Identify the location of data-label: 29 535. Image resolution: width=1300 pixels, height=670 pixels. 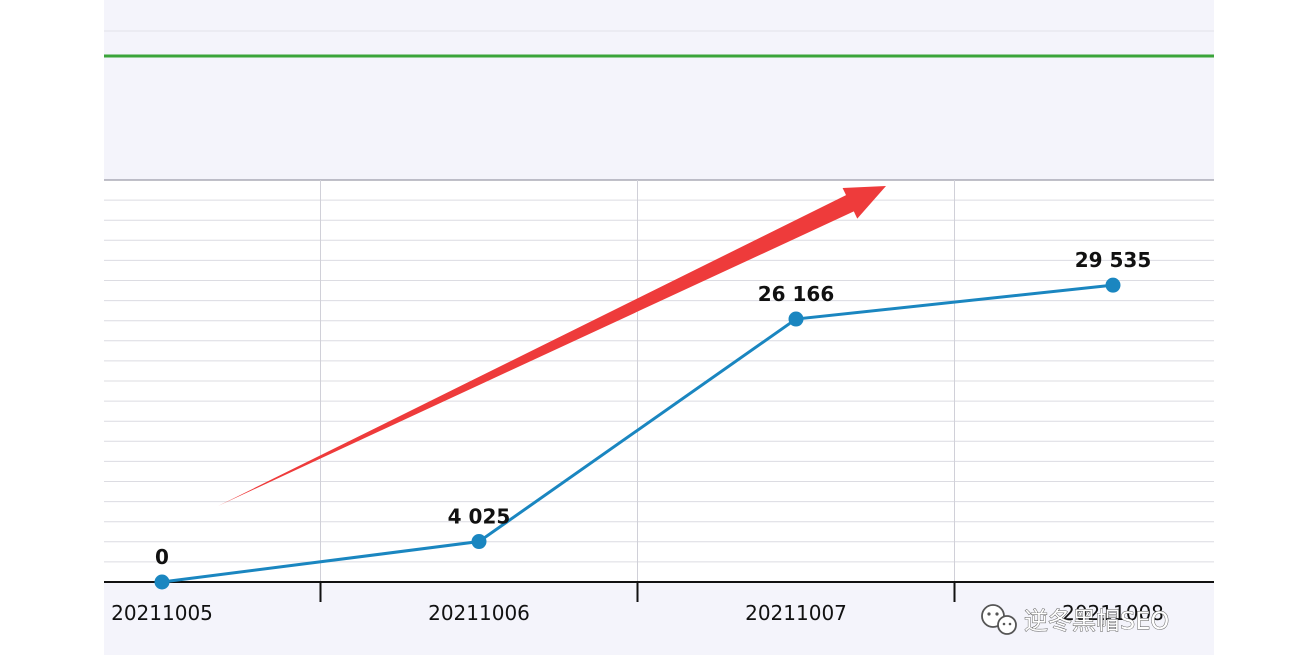
(1113, 260).